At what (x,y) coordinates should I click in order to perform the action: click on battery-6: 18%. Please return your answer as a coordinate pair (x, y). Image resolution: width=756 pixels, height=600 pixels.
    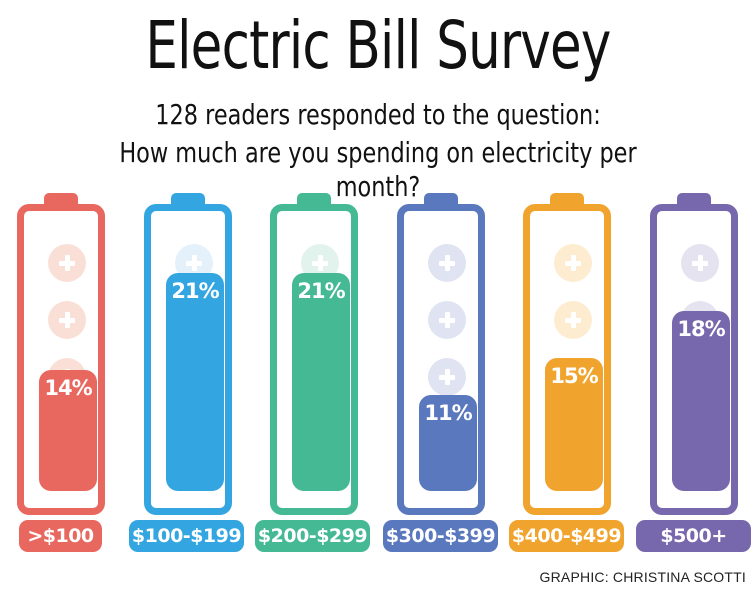
    Looking at the image, I should click on (694, 354).